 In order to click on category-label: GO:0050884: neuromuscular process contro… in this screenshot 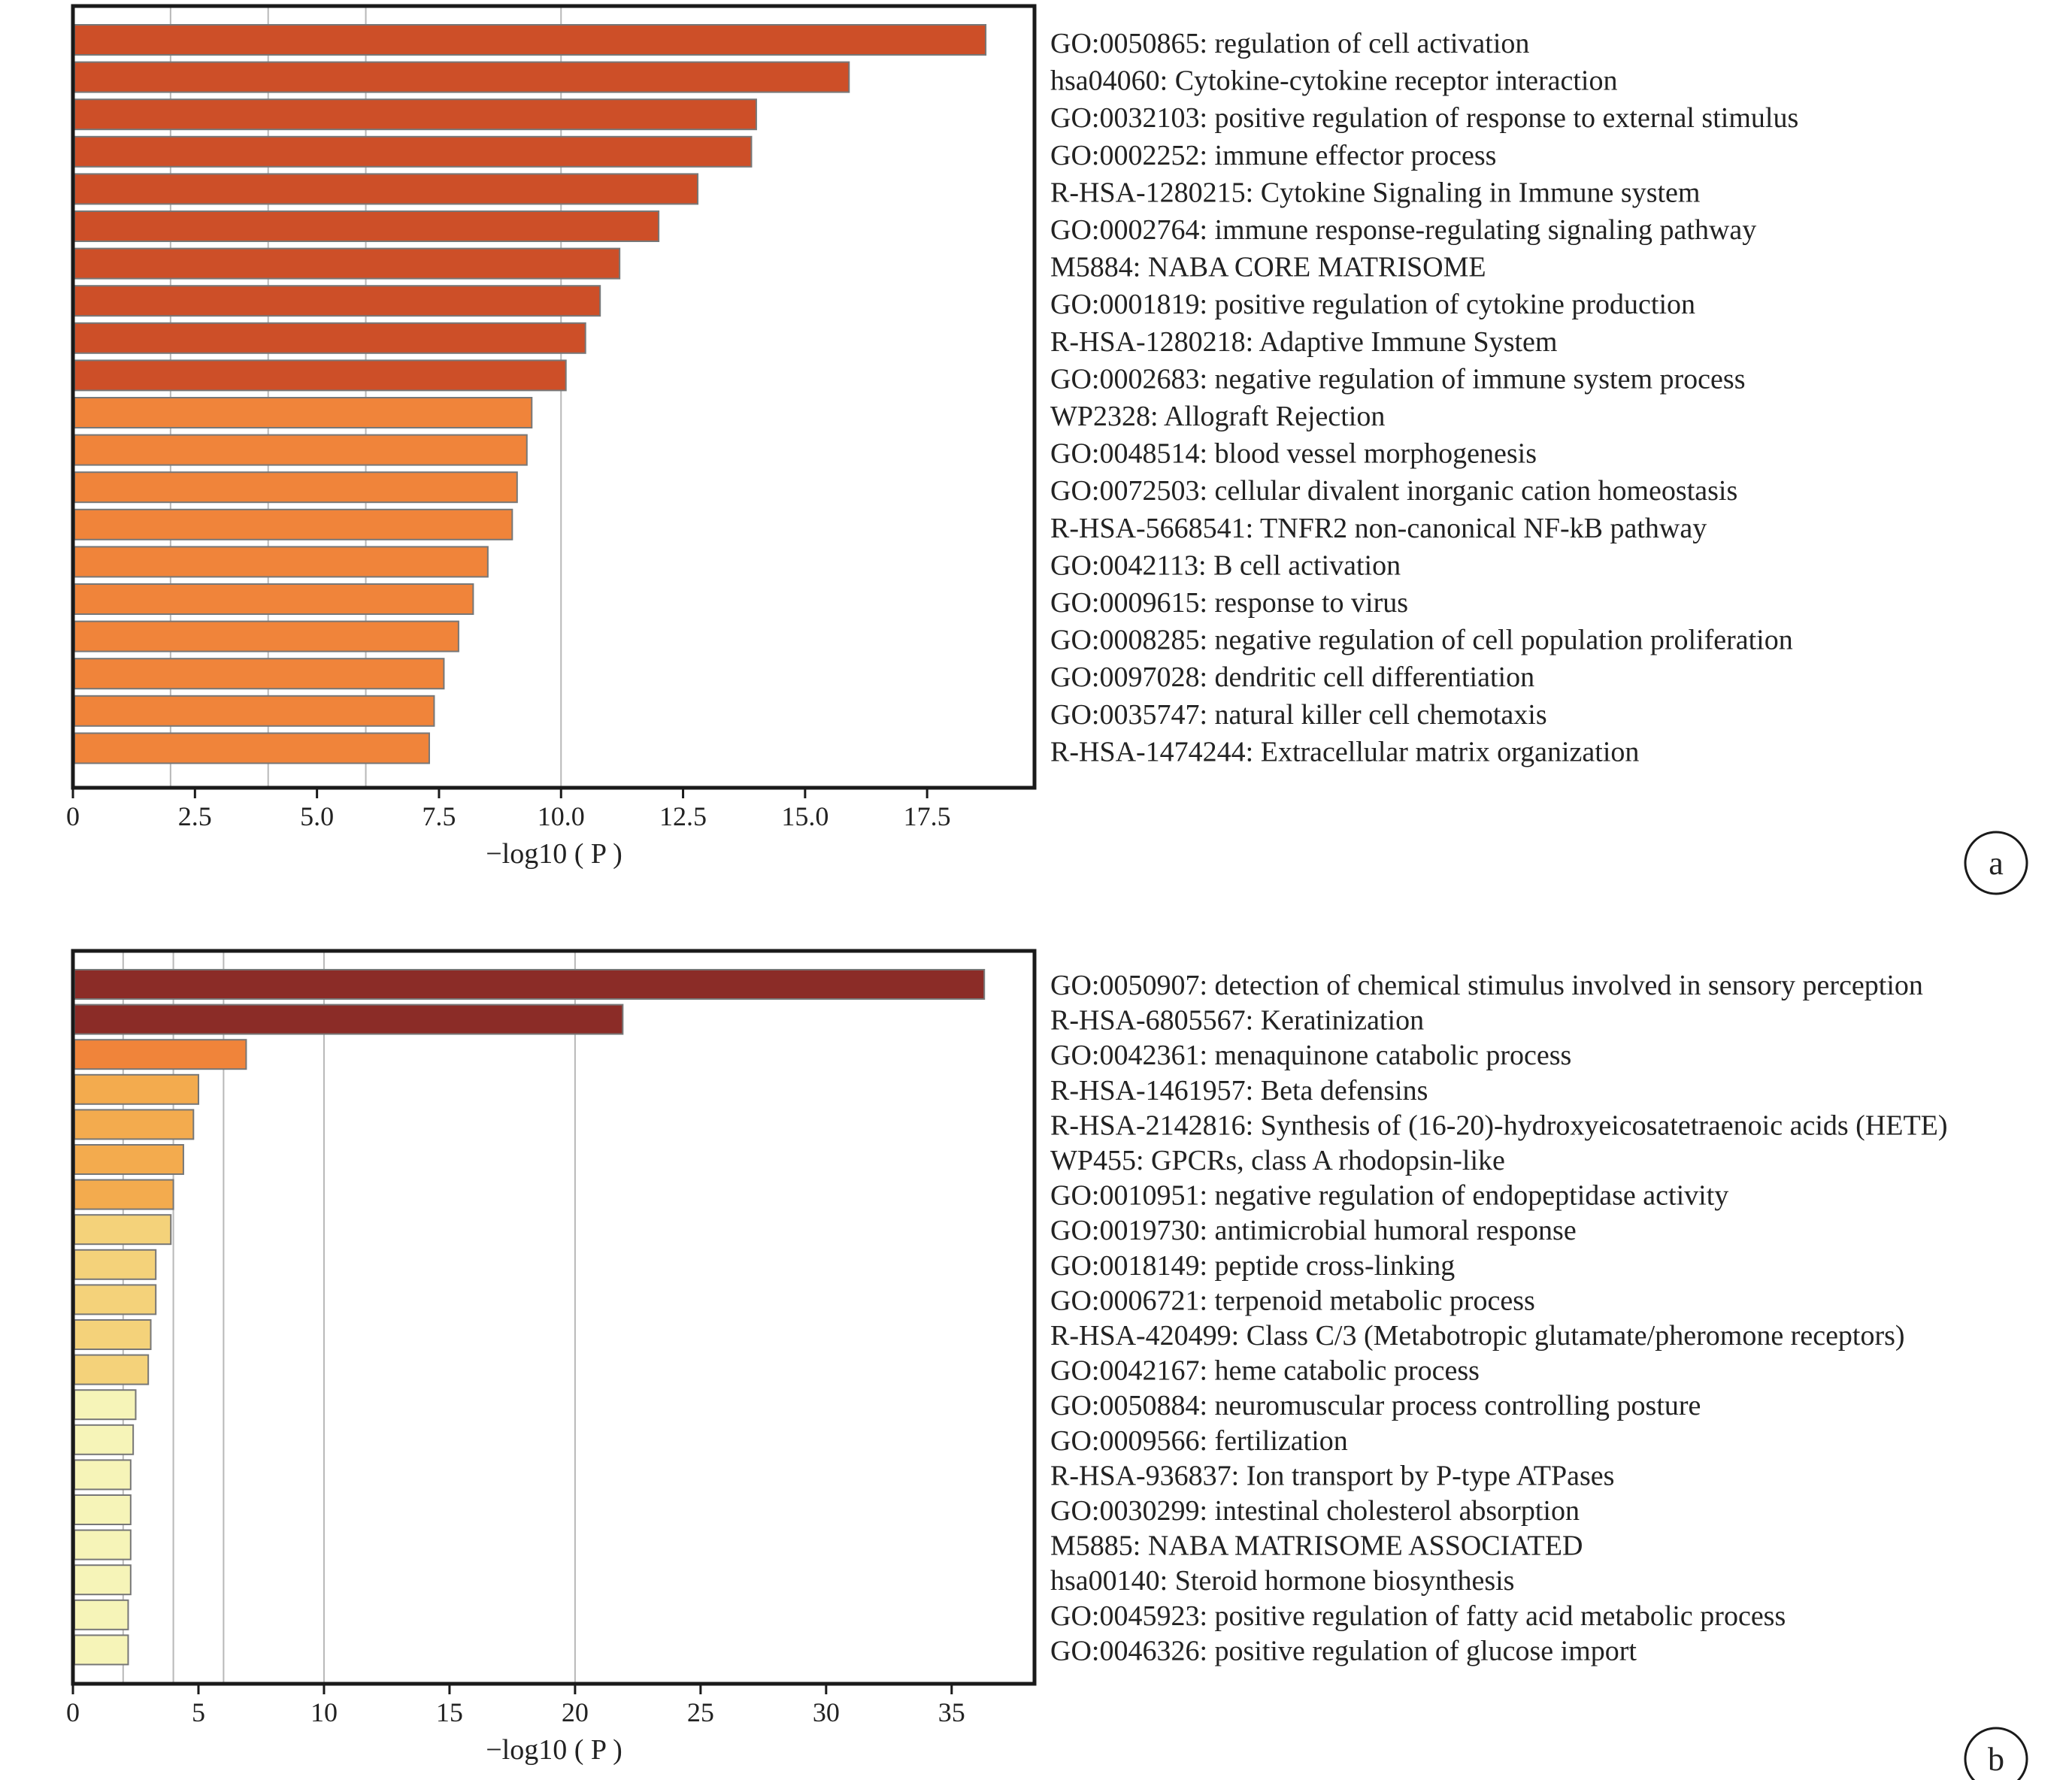, I will do `click(1375, 1405)`.